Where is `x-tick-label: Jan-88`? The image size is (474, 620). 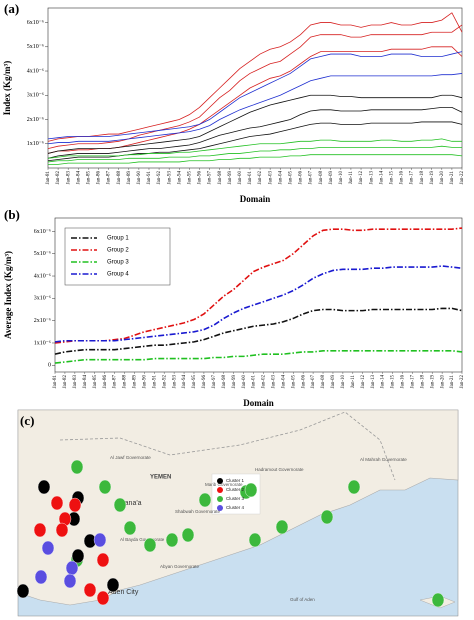 x-tick-label: Jan-88 is located at coordinates (125, 382).